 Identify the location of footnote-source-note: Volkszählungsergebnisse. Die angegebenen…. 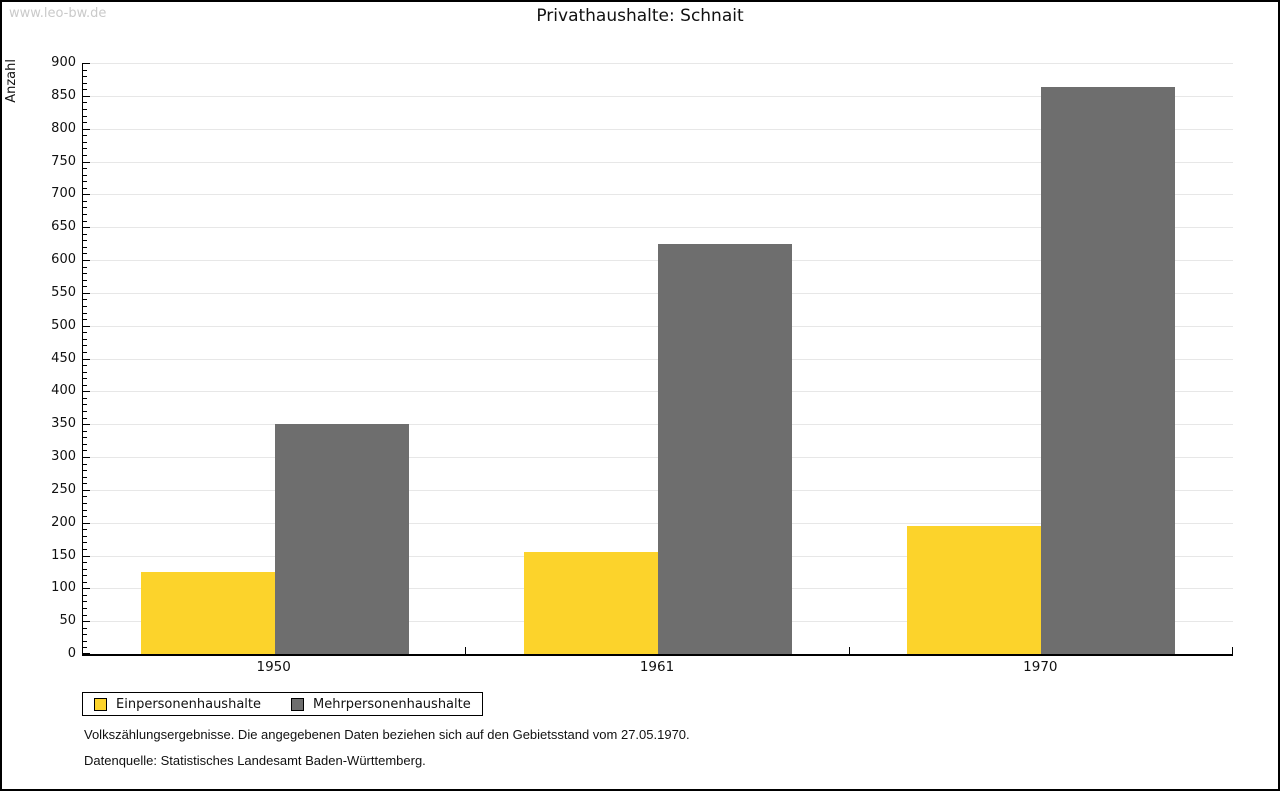
(387, 734).